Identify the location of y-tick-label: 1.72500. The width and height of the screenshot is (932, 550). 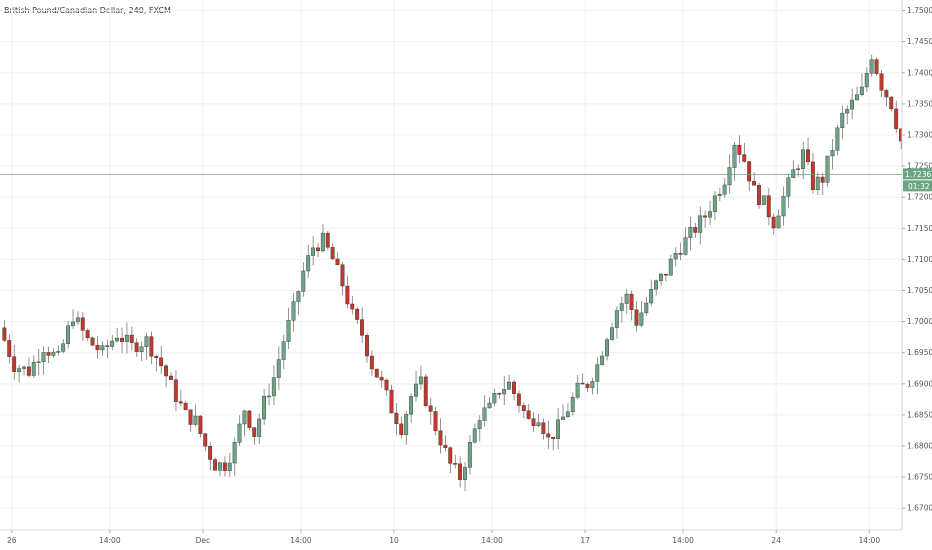
(919, 166).